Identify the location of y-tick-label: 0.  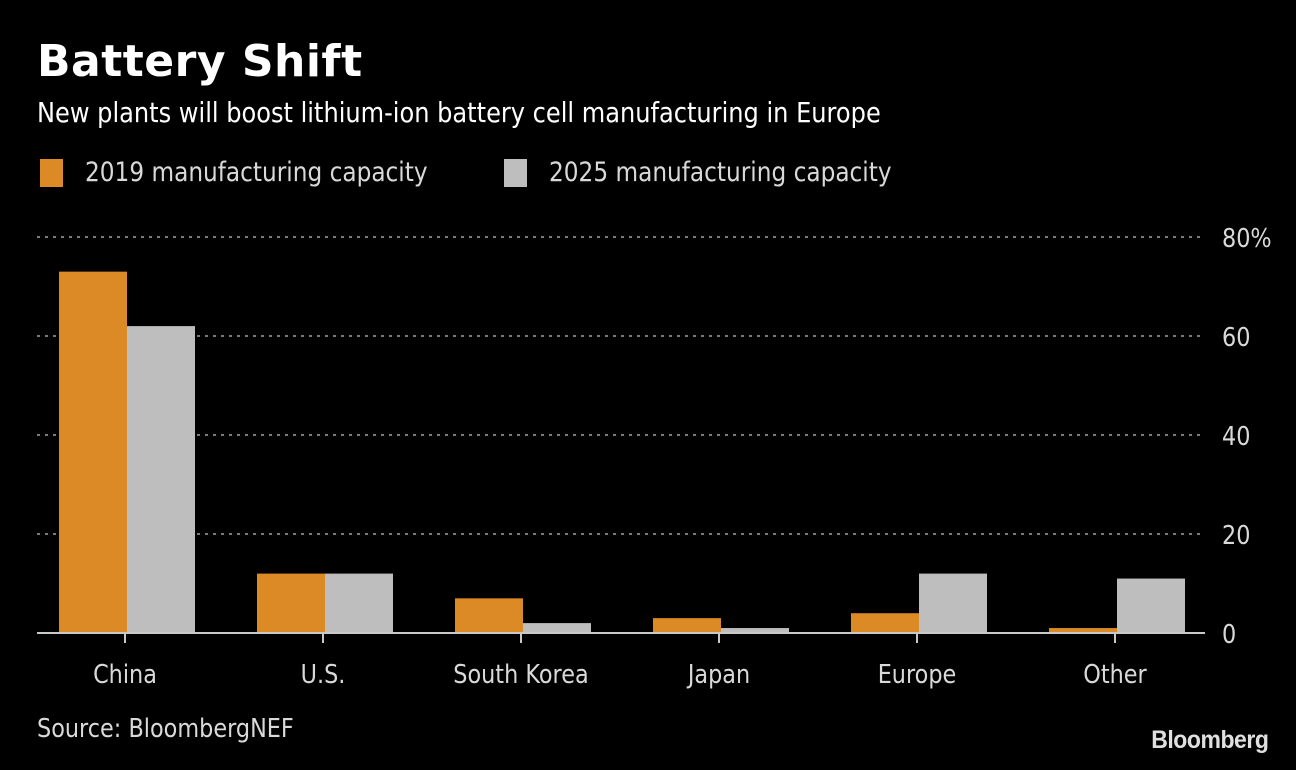
(1229, 633).